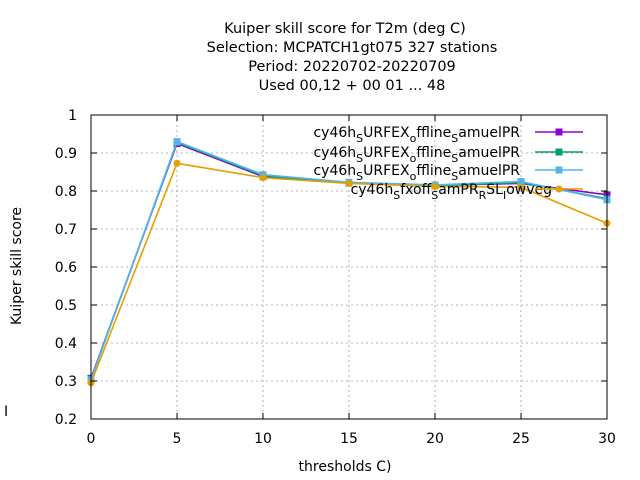 The height and width of the screenshot is (480, 640). Describe the element at coordinates (263, 439) in the screenshot. I see `x-tick-label: 10` at that location.